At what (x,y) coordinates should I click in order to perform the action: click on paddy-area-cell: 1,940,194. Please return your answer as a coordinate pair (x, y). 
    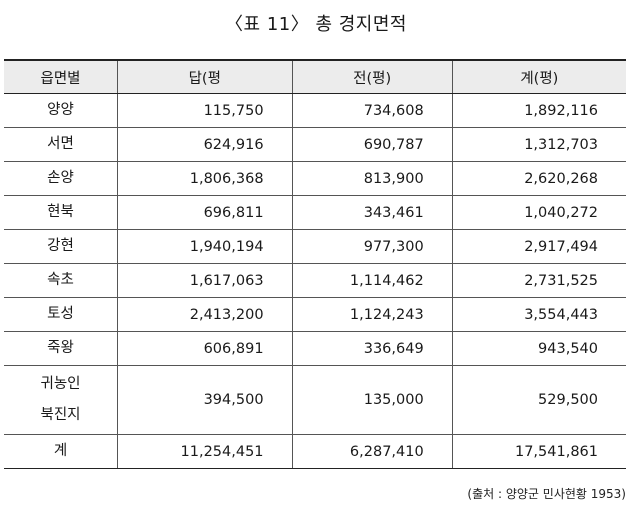
    Looking at the image, I should click on (205, 246).